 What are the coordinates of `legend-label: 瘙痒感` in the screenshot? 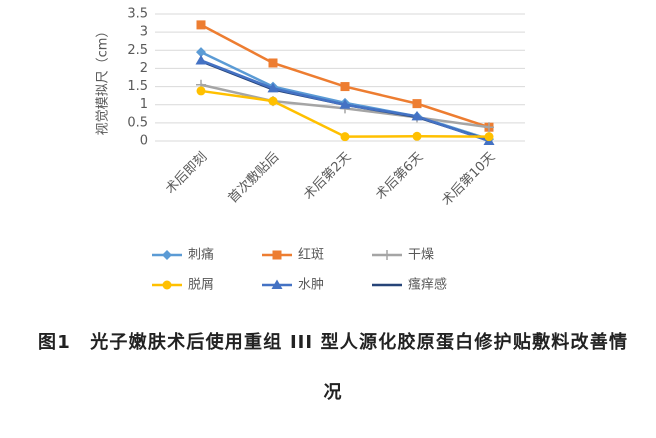 It's located at (427, 285).